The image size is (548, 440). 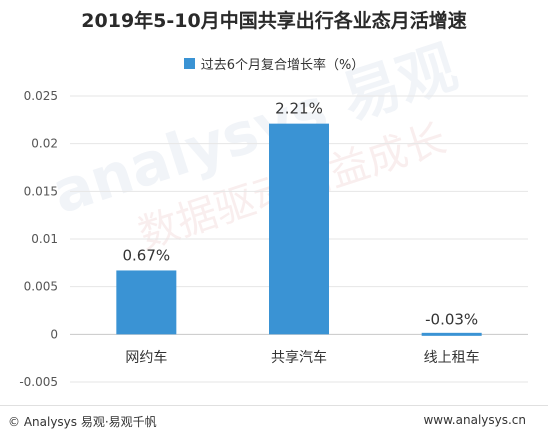 I want to click on legend-swatch, so click(x=189, y=63).